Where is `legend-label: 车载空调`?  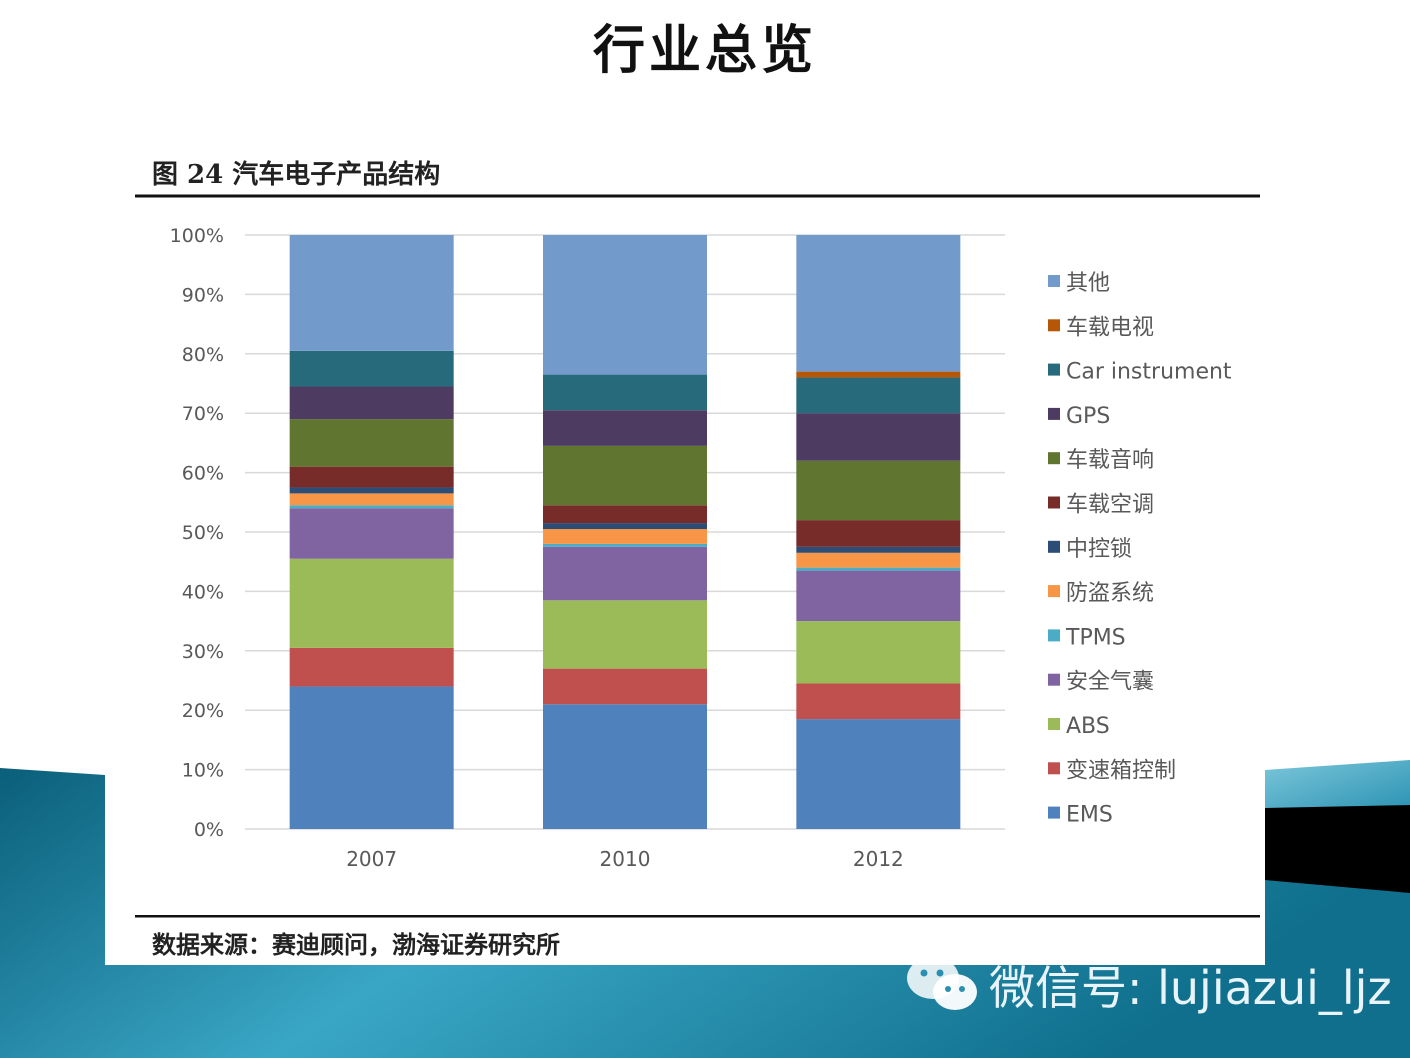
legend-label: 车载空调 is located at coordinates (1110, 505).